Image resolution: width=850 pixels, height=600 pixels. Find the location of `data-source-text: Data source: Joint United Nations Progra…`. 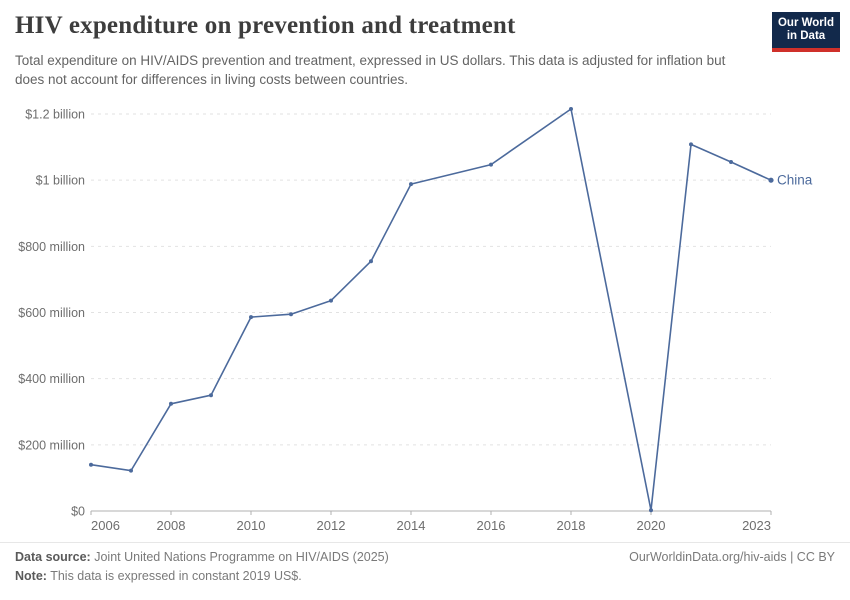

data-source-text: Data source: Joint United Nations Progra… is located at coordinates (202, 557).